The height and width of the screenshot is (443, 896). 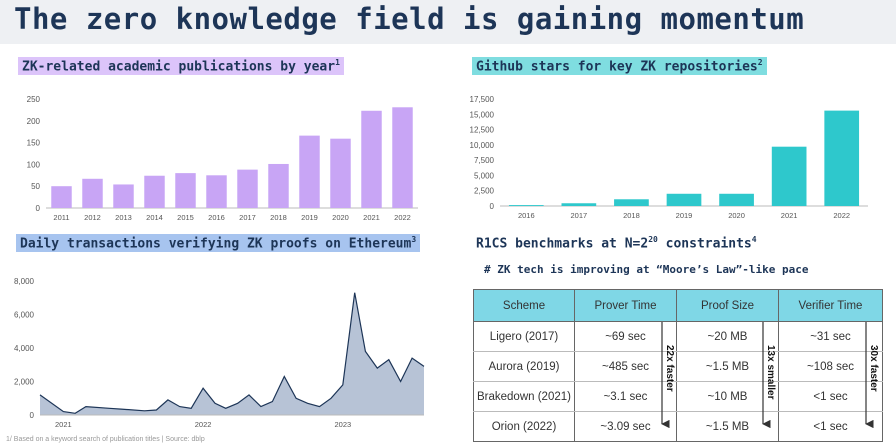 What do you see at coordinates (830, 305) in the screenshot?
I see `header-verifier-time: Verifier Time` at bounding box center [830, 305].